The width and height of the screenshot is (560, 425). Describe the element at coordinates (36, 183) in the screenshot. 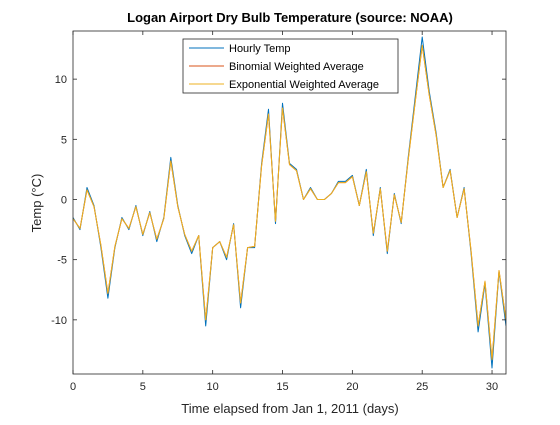

I see `y-axis-label-unit: °C)` at that location.